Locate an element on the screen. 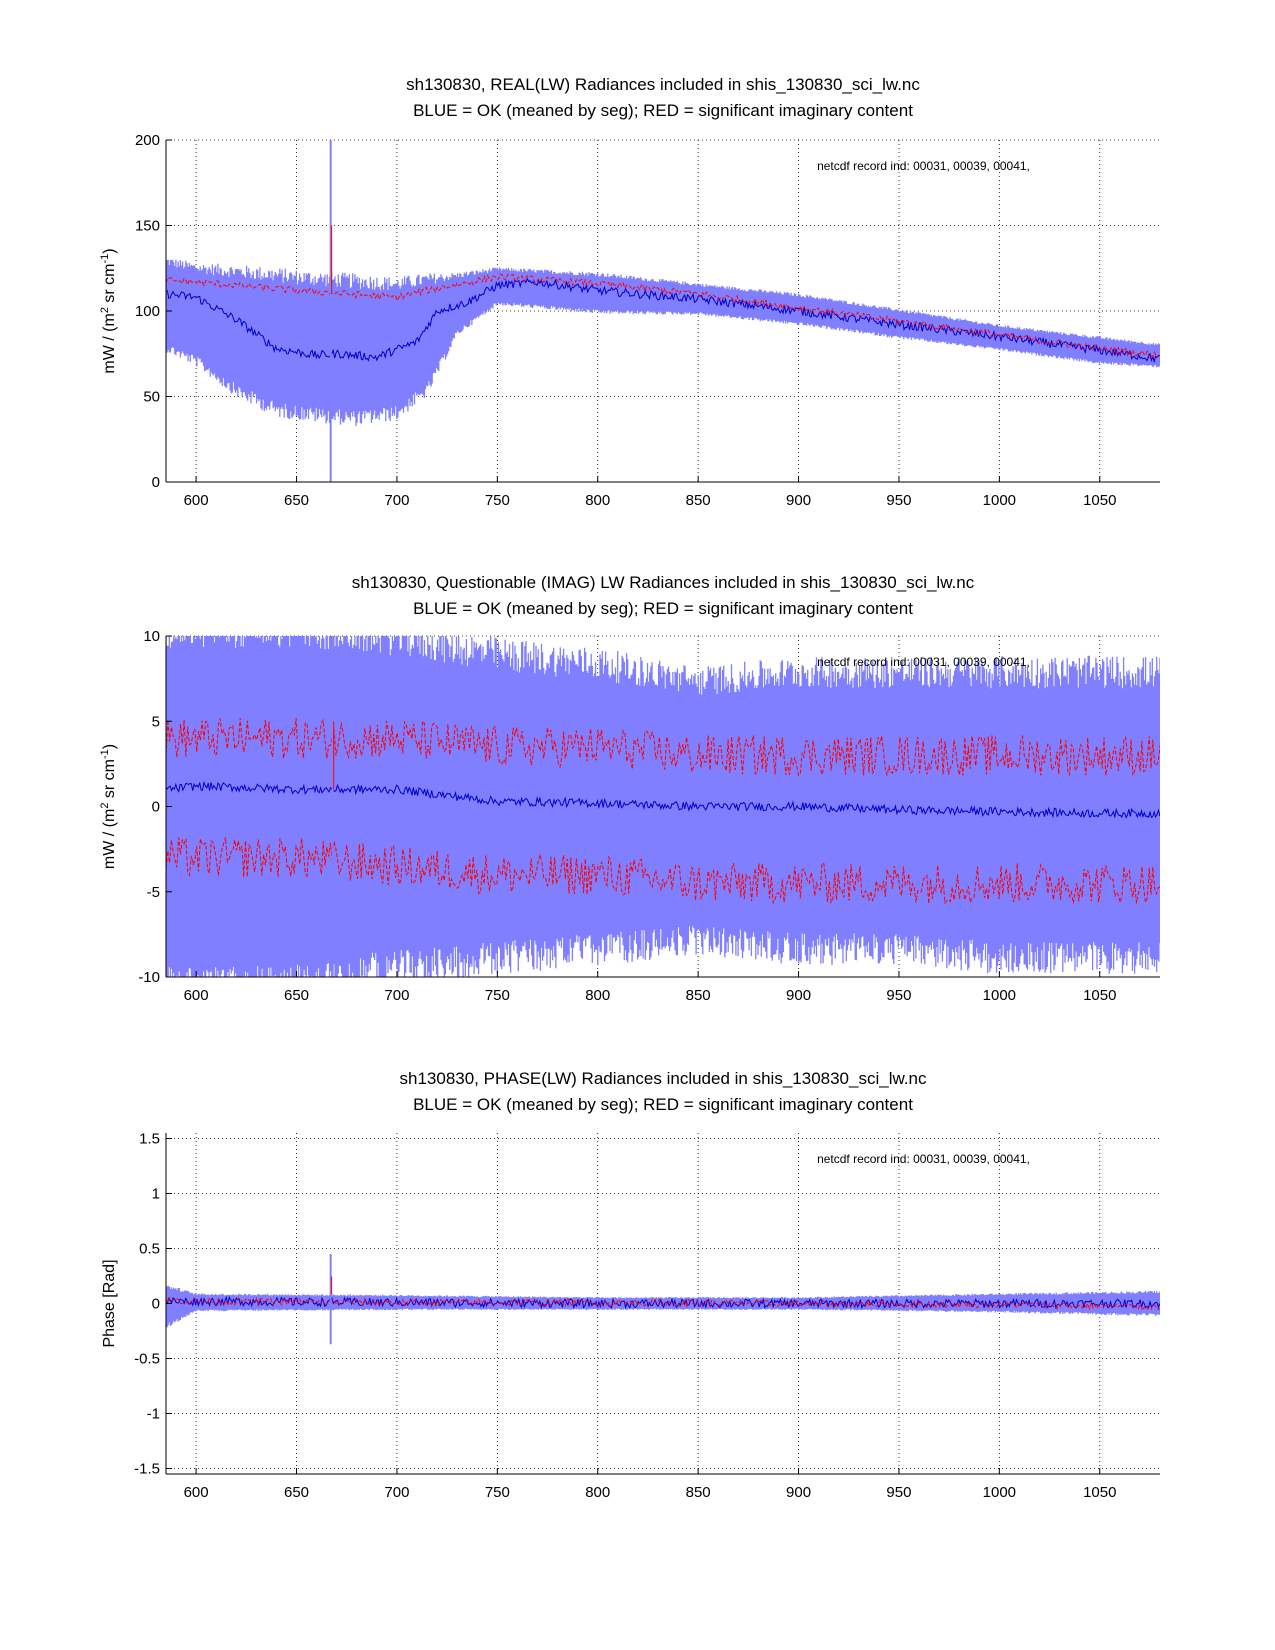 The width and height of the screenshot is (1275, 1650). y-tick-label: -5 is located at coordinates (153, 892).